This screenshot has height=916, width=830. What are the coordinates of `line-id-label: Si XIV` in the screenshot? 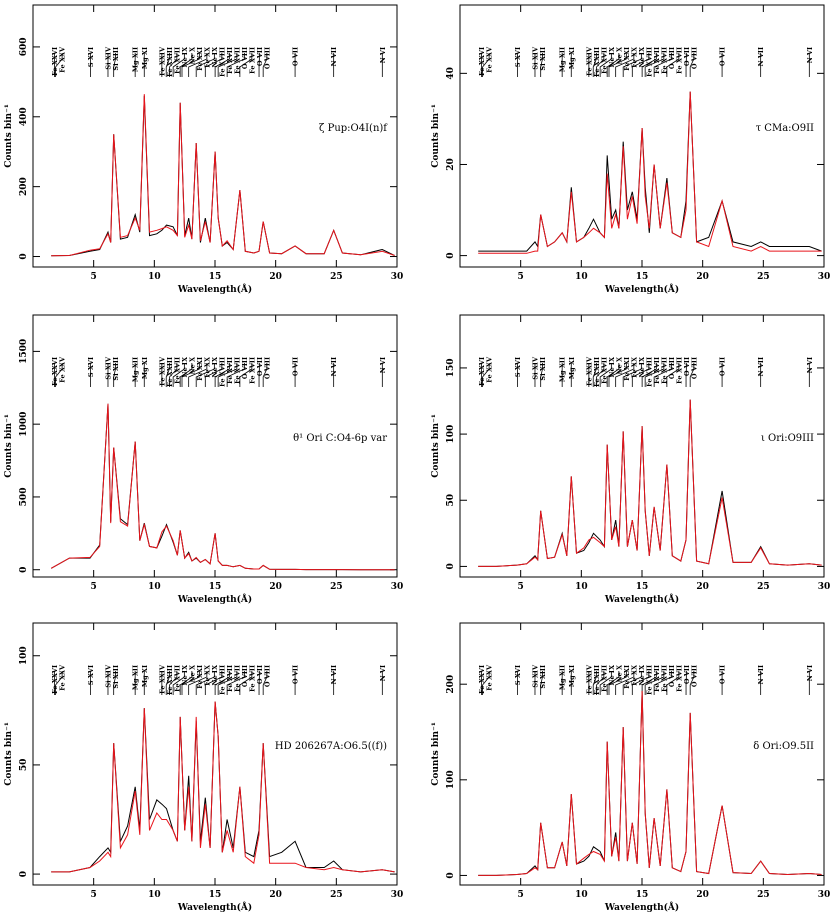 It's located at (108, 58).